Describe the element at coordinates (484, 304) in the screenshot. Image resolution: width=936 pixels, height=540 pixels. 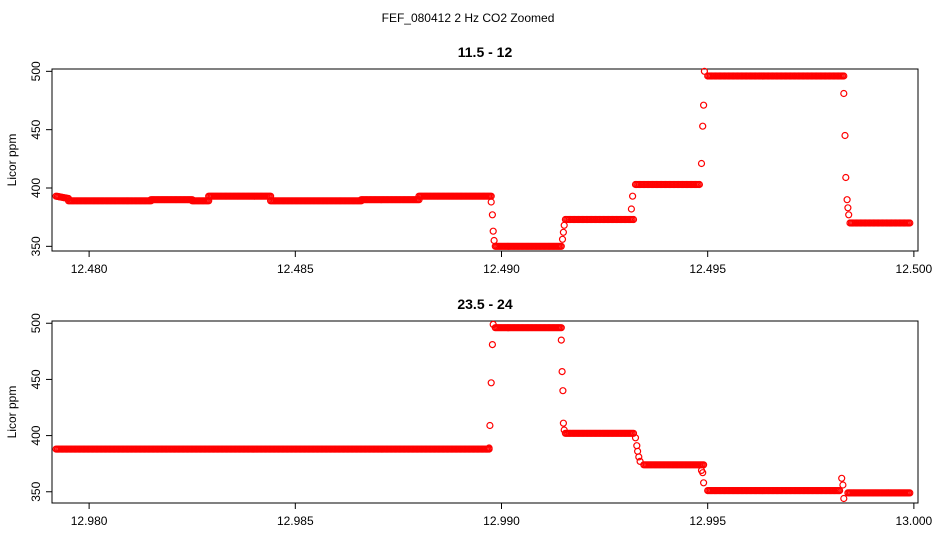
I see `panel-2-title: 23.5 - 24` at that location.